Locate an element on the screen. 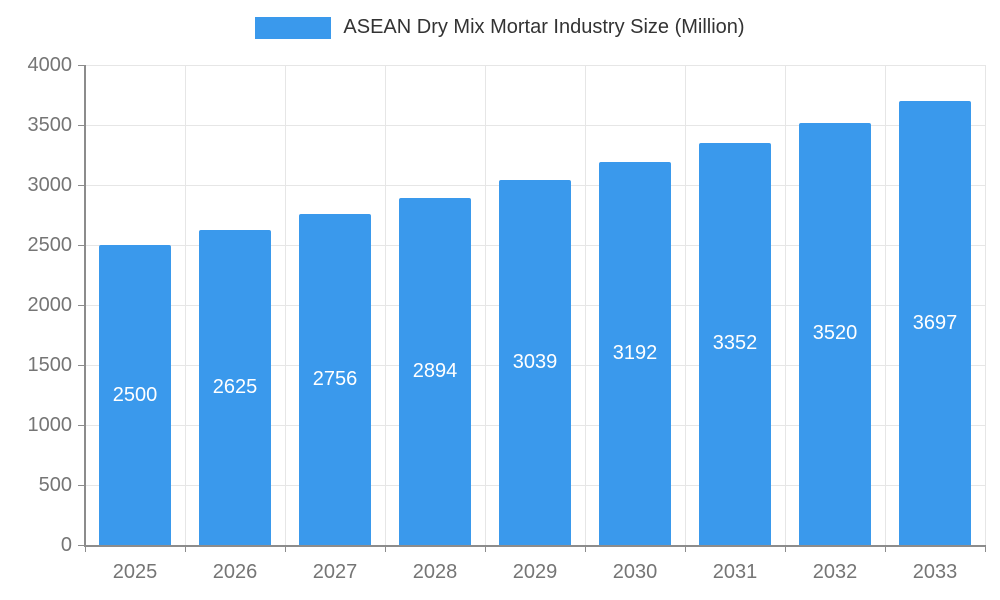 The width and height of the screenshot is (1000, 600). bar-value-label: 3352 is located at coordinates (735, 343).